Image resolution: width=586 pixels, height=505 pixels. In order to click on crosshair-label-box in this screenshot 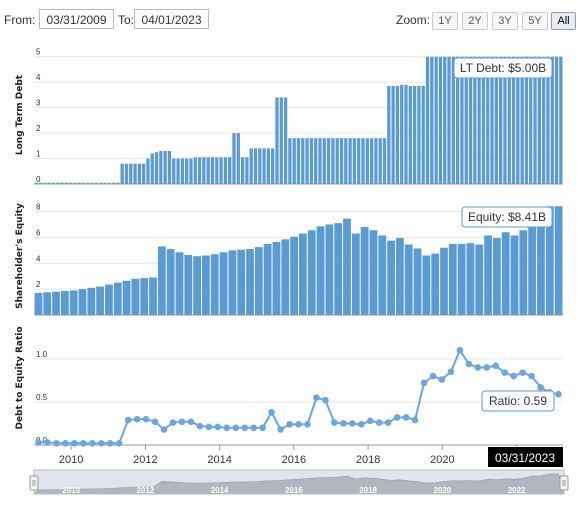, I will do `click(525, 457)`.